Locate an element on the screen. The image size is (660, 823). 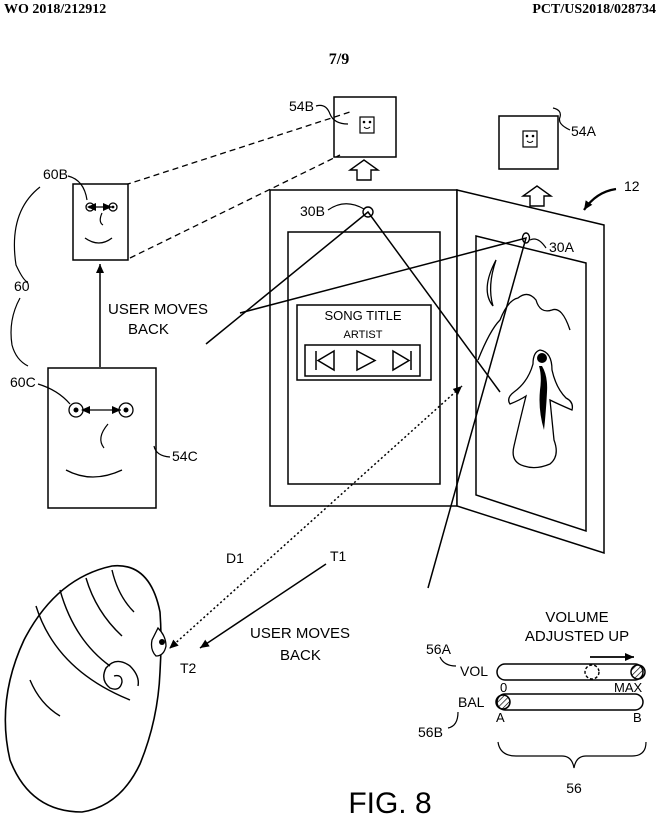
user-moves-back-text-2b: BACK is located at coordinates (300, 655).